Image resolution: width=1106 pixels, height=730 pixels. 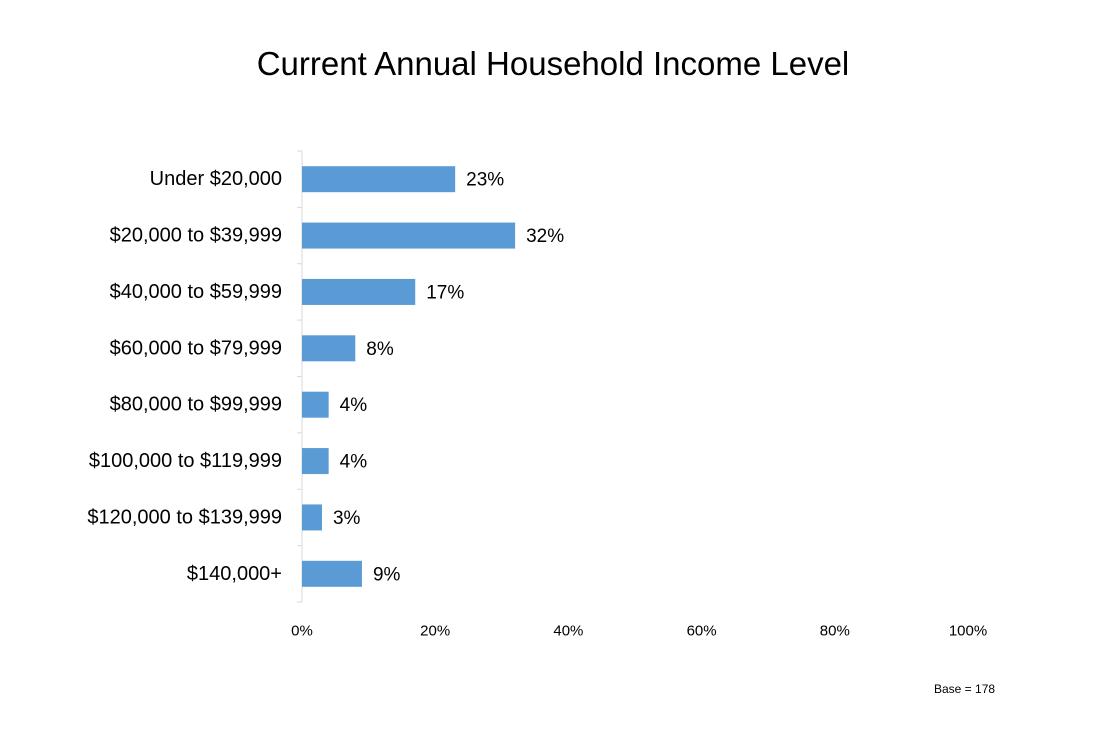 What do you see at coordinates (553, 63) in the screenshot?
I see `chart-title: Current Annual Household Income Level` at bounding box center [553, 63].